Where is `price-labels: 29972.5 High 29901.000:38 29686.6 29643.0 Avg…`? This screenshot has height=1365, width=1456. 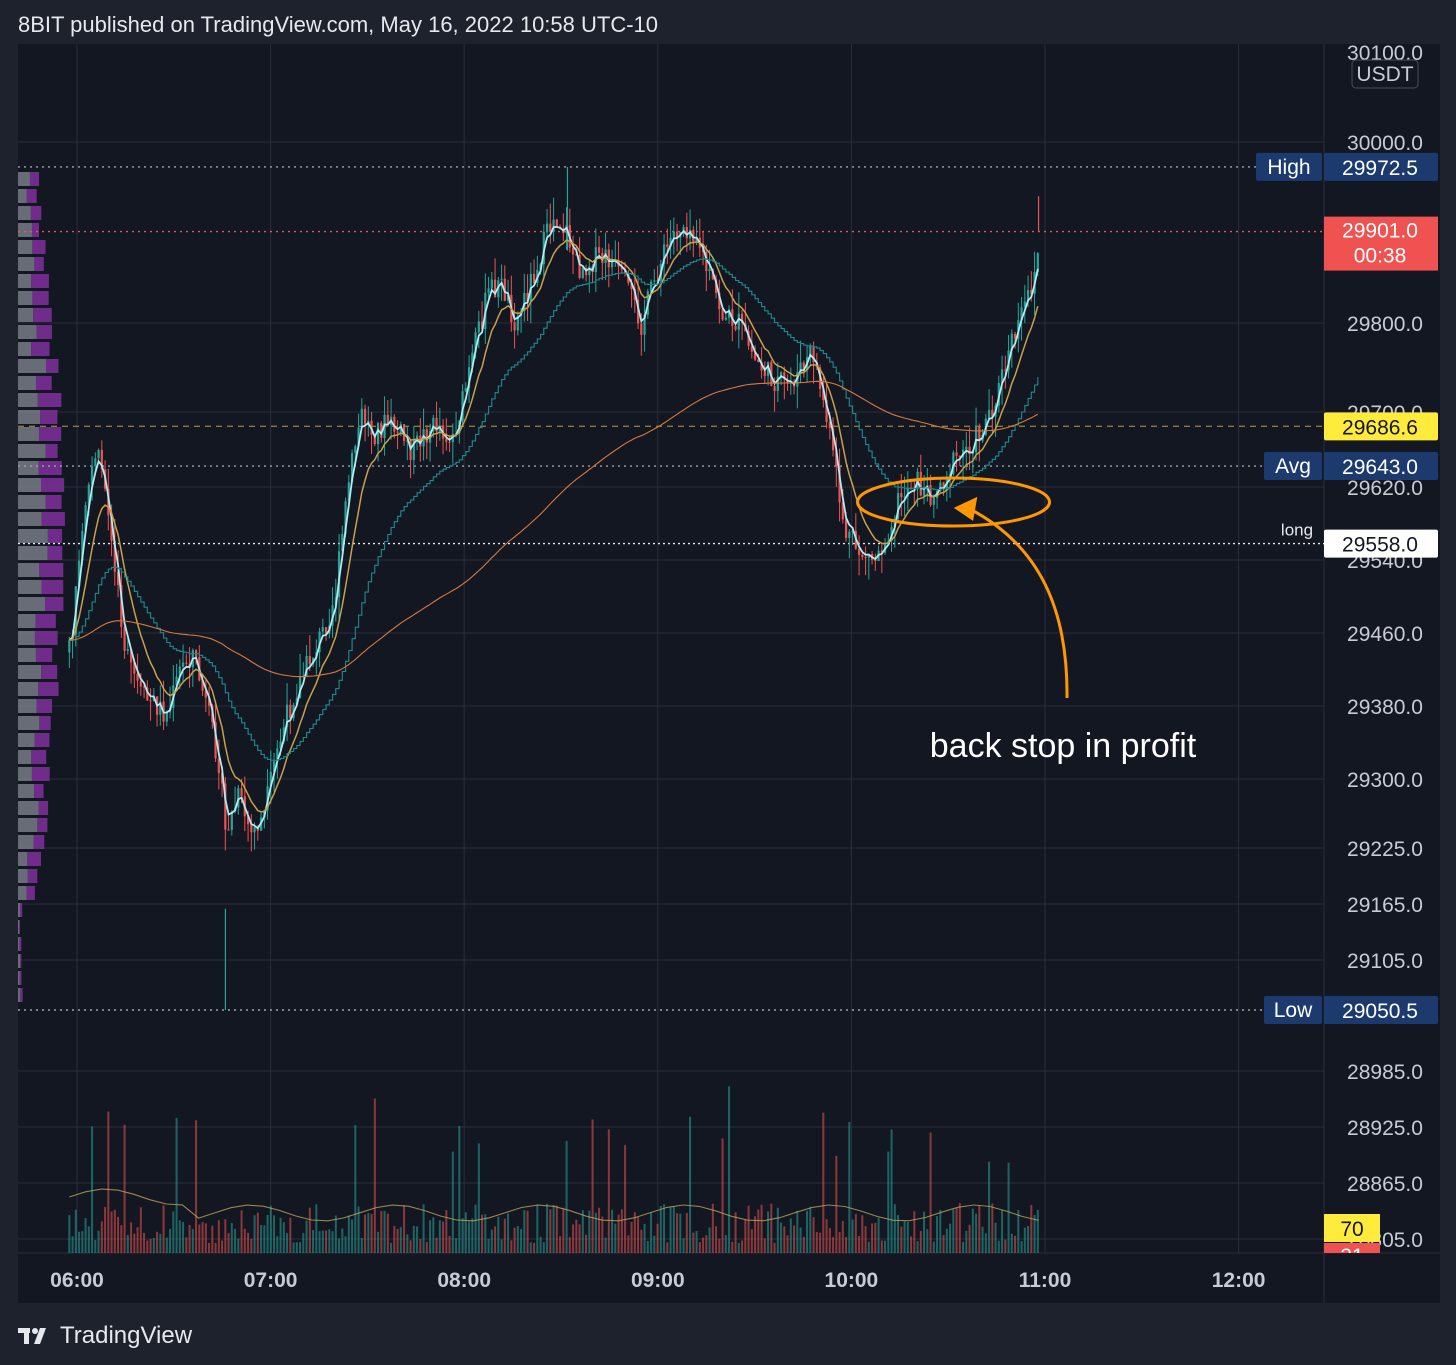
price-labels: 29972.5 High 29901.000:38 29686.6 29643.0 Avg… is located at coordinates (1347, 702).